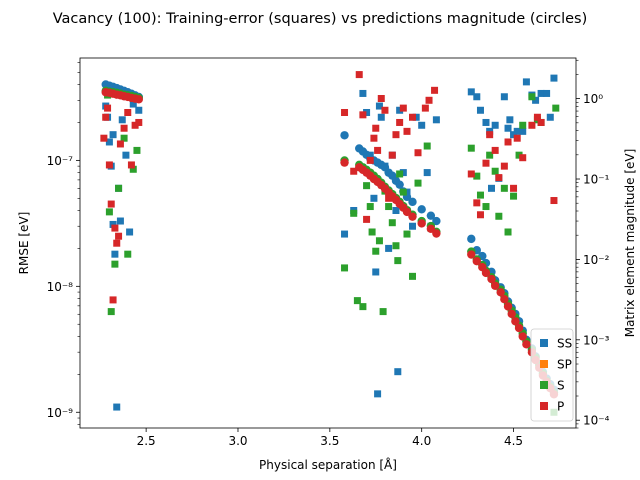 The width and height of the screenshot is (640, 480). What do you see at coordinates (329, 441) in the screenshot?
I see `x-tick-label: 3.5` at bounding box center [329, 441].